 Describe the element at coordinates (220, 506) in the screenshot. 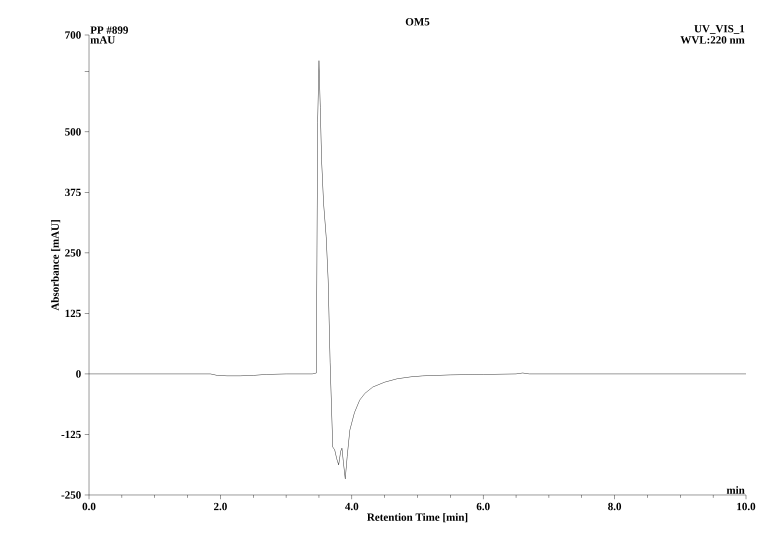

I see `x-tick-label: 2.0` at that location.